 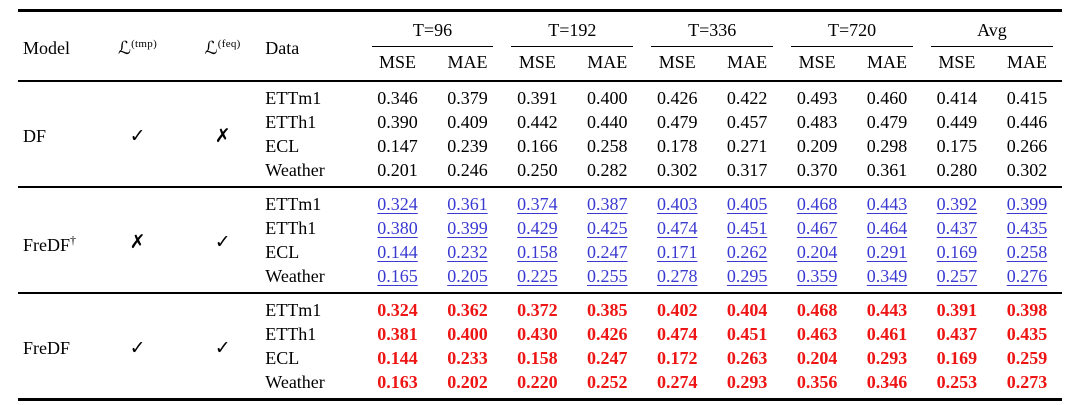 I want to click on metric-value-cell: 0.274, so click(x=677, y=385).